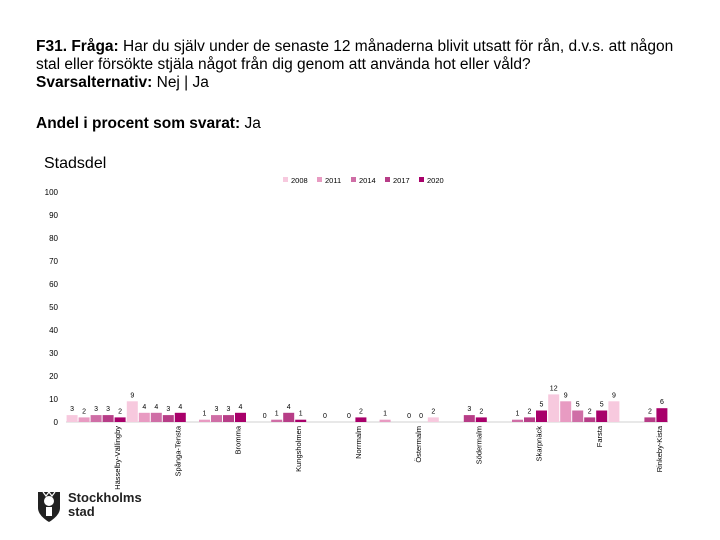  Describe the element at coordinates (366, 83) in the screenshot. I see `alternatives-line: Svarsalternativ: Nej | Ja` at that location.